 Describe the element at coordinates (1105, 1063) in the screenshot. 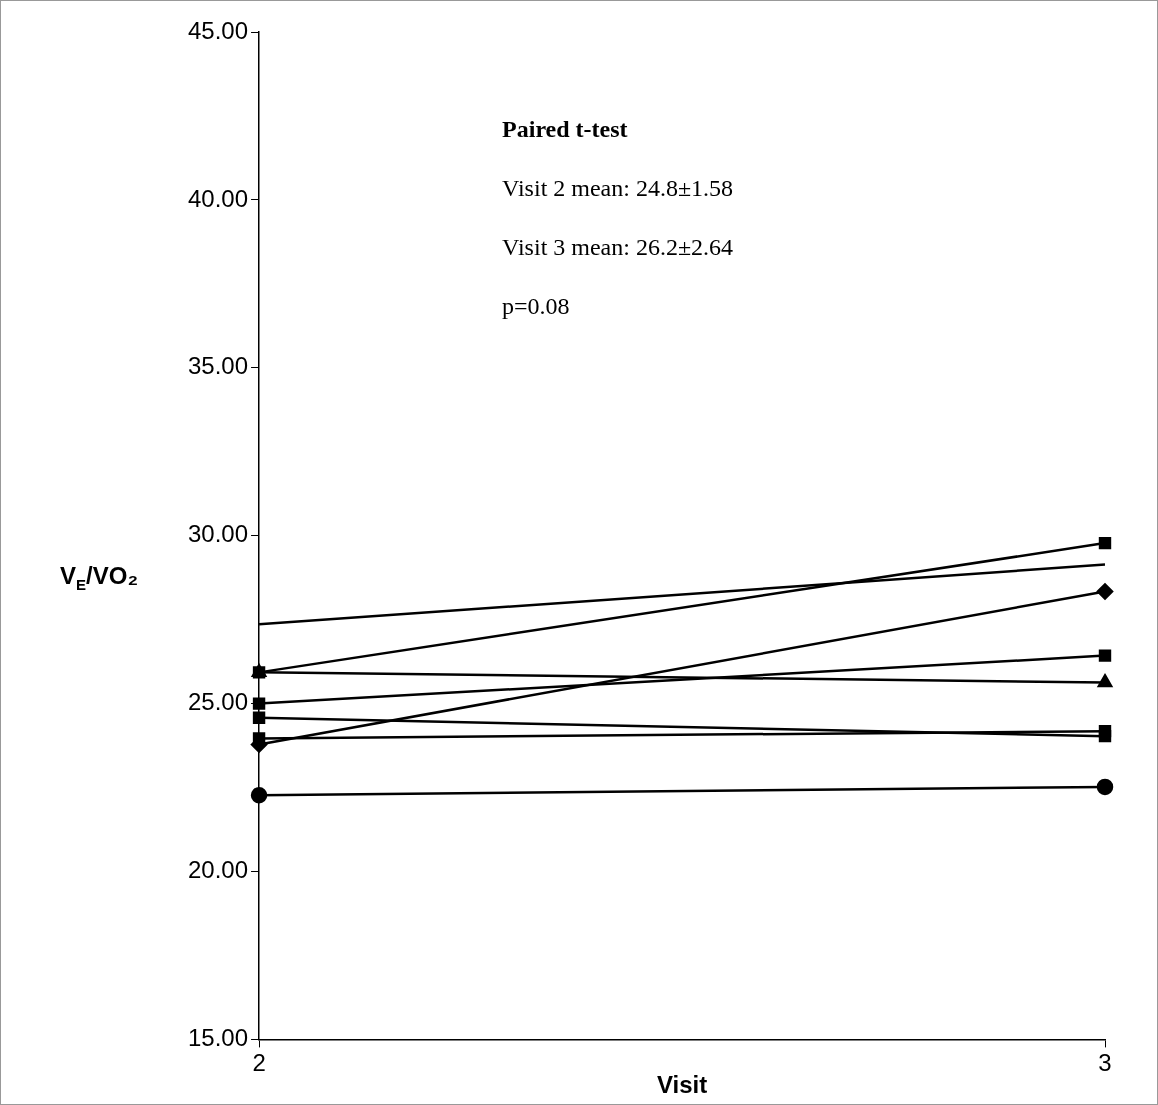

I see `x-tick-label: 3` at that location.